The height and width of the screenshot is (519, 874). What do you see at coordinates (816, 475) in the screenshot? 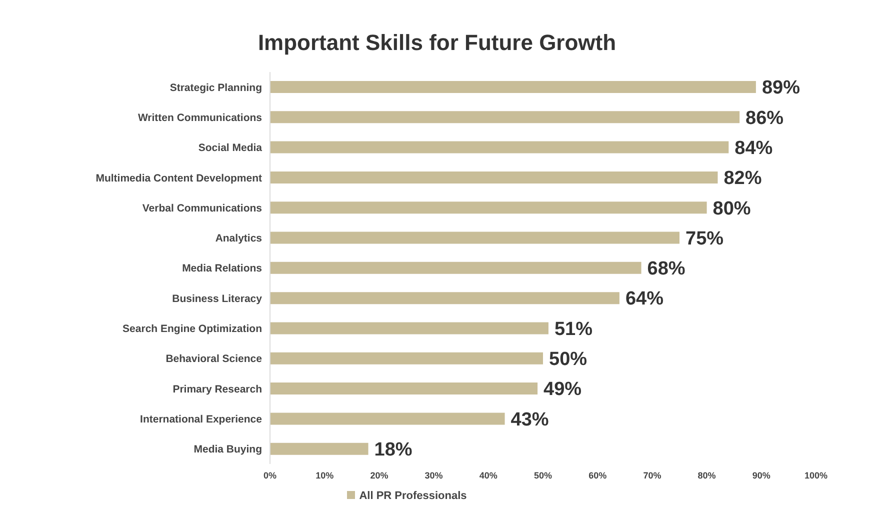
I see `x-tick-label: 100%` at bounding box center [816, 475].